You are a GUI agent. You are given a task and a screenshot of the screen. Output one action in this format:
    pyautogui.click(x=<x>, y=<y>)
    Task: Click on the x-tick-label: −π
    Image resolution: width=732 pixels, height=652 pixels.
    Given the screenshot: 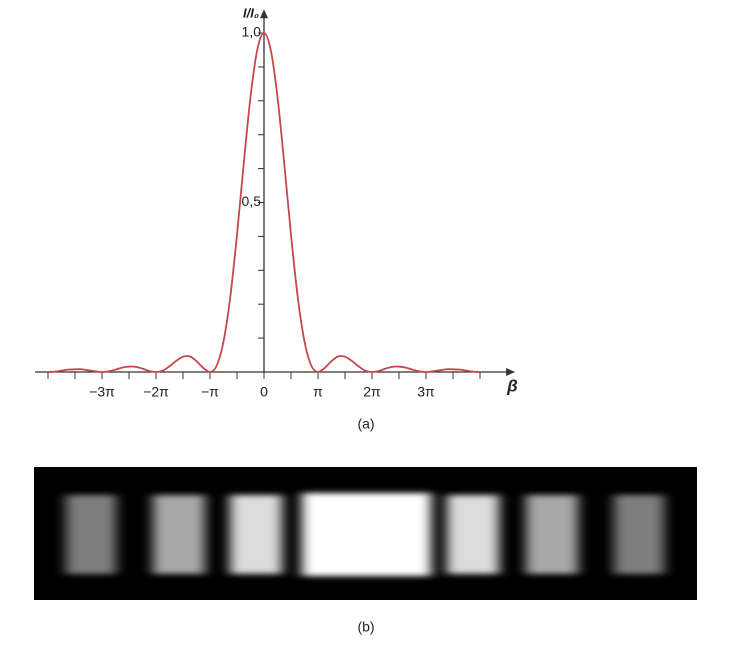 What is the action you would take?
    pyautogui.click(x=210, y=392)
    